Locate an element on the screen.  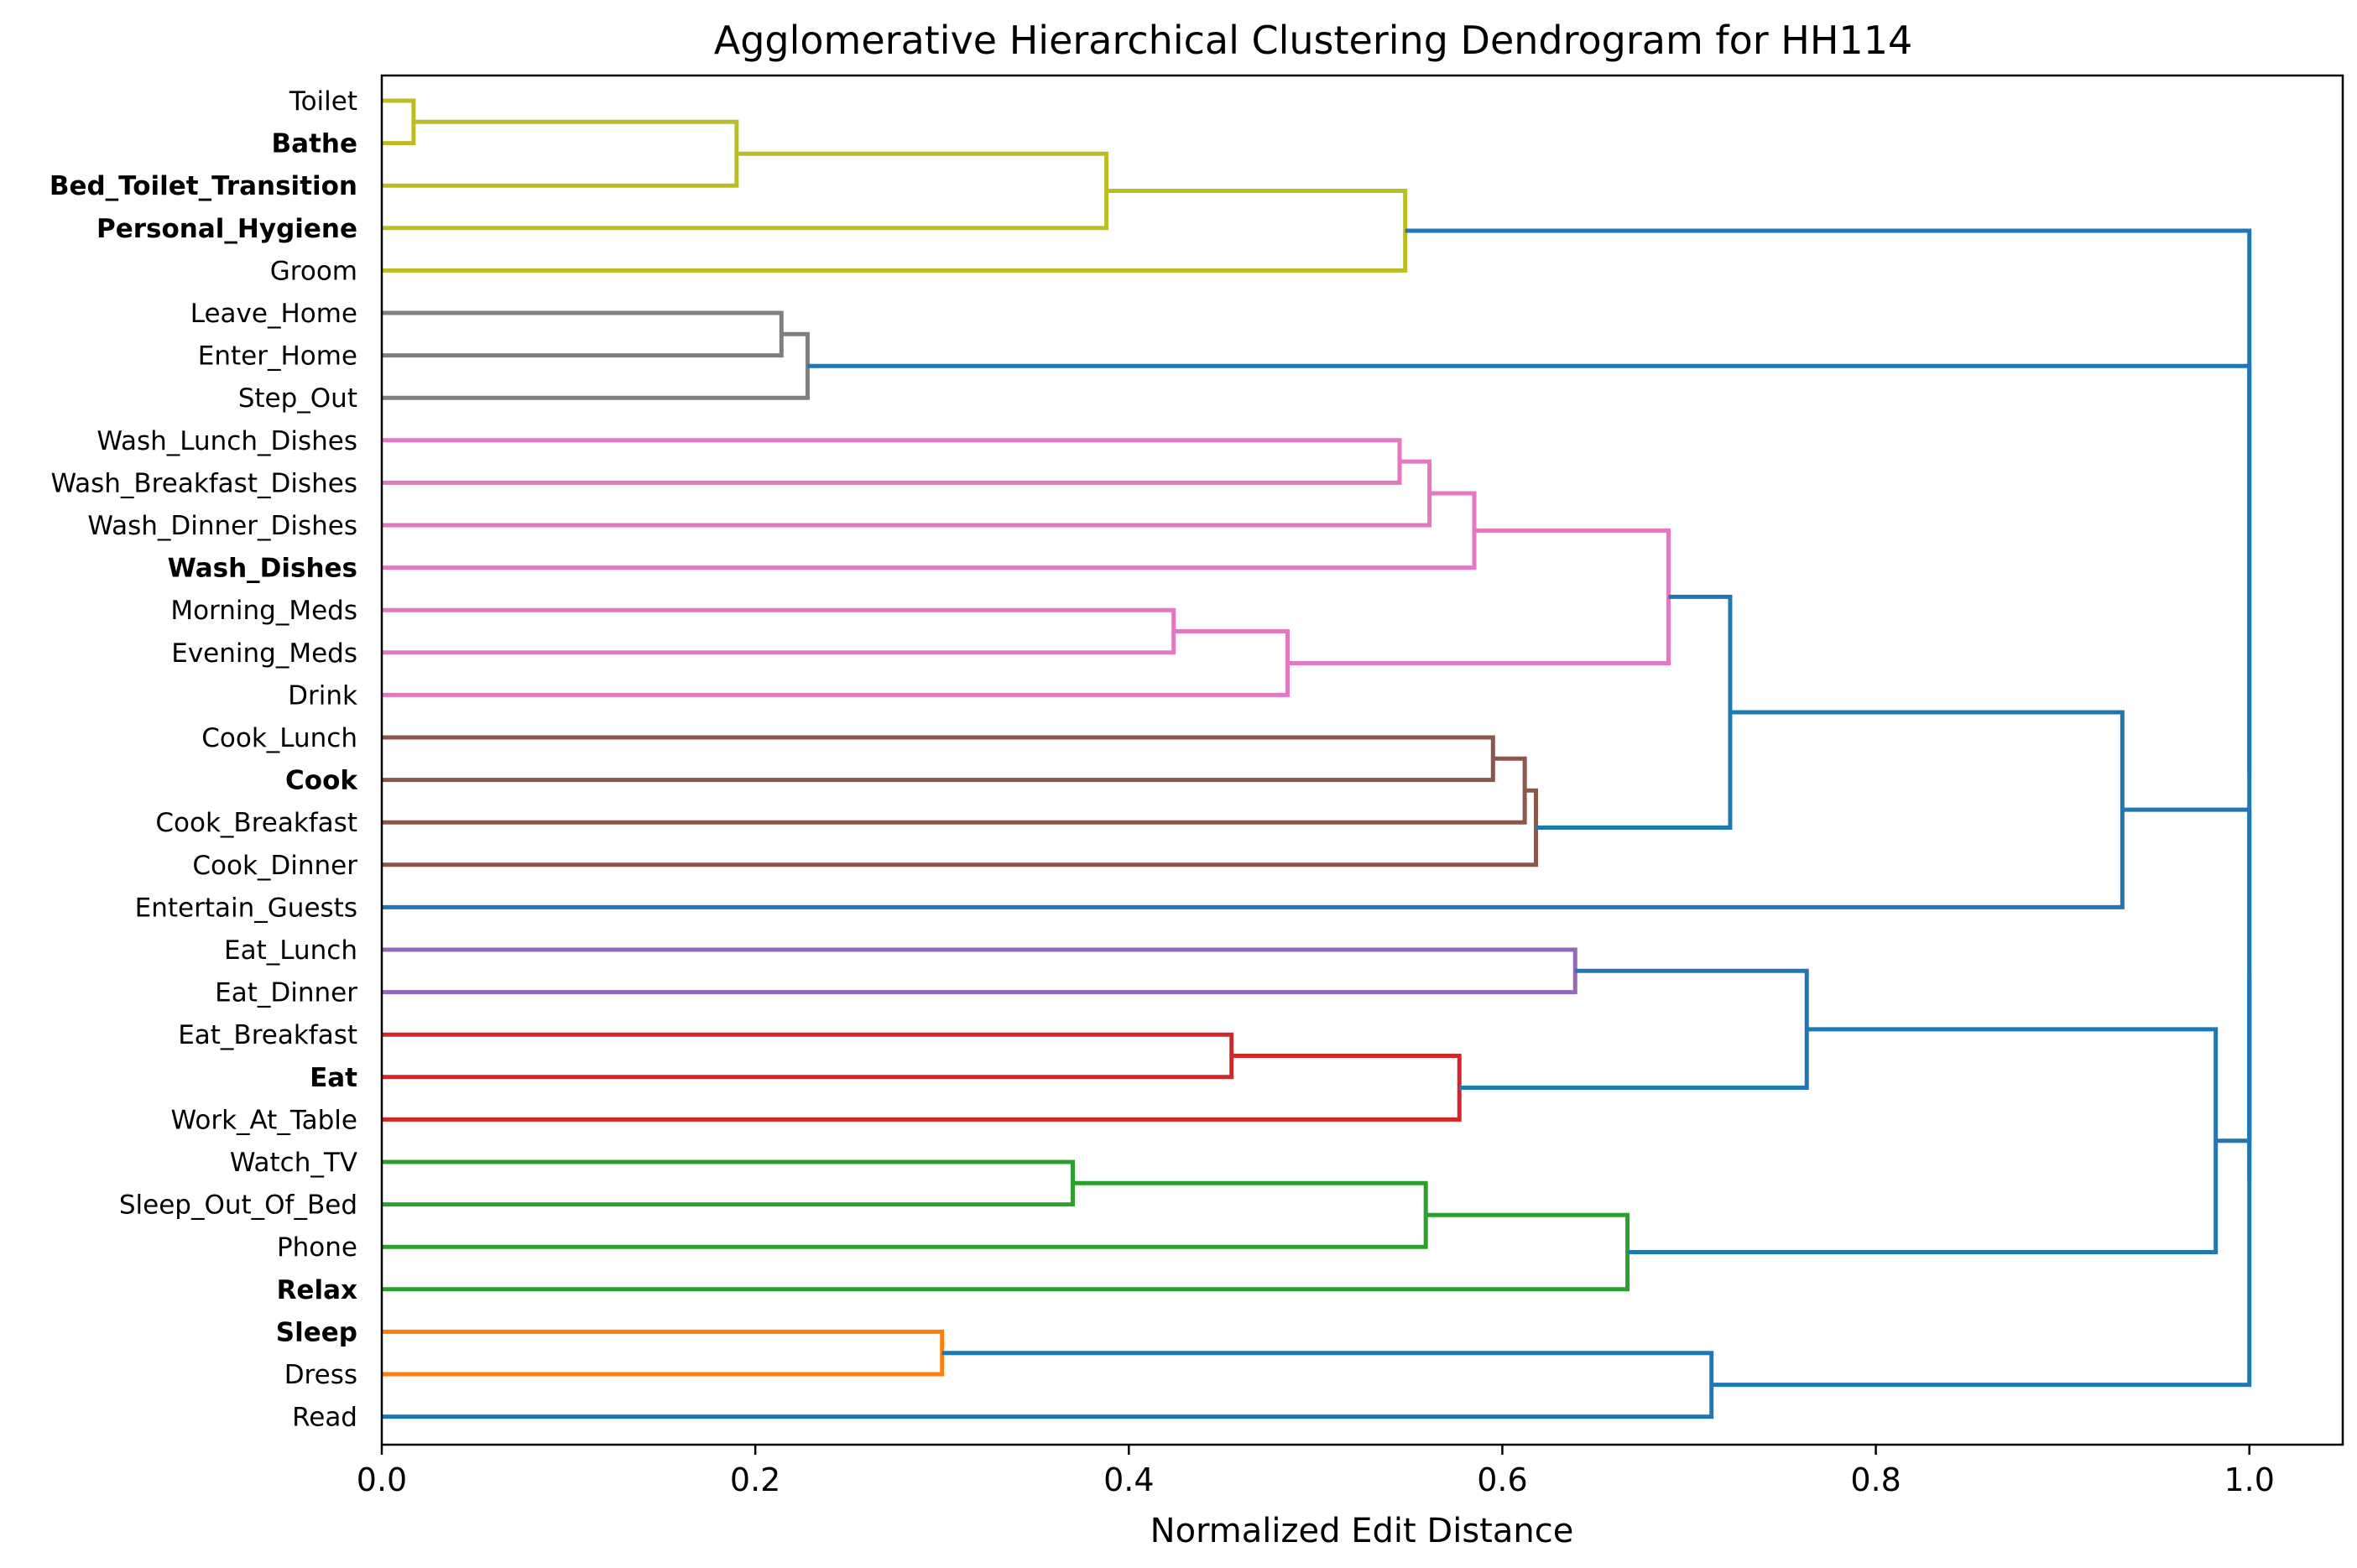
link-J is located at coordinates (779, 631).